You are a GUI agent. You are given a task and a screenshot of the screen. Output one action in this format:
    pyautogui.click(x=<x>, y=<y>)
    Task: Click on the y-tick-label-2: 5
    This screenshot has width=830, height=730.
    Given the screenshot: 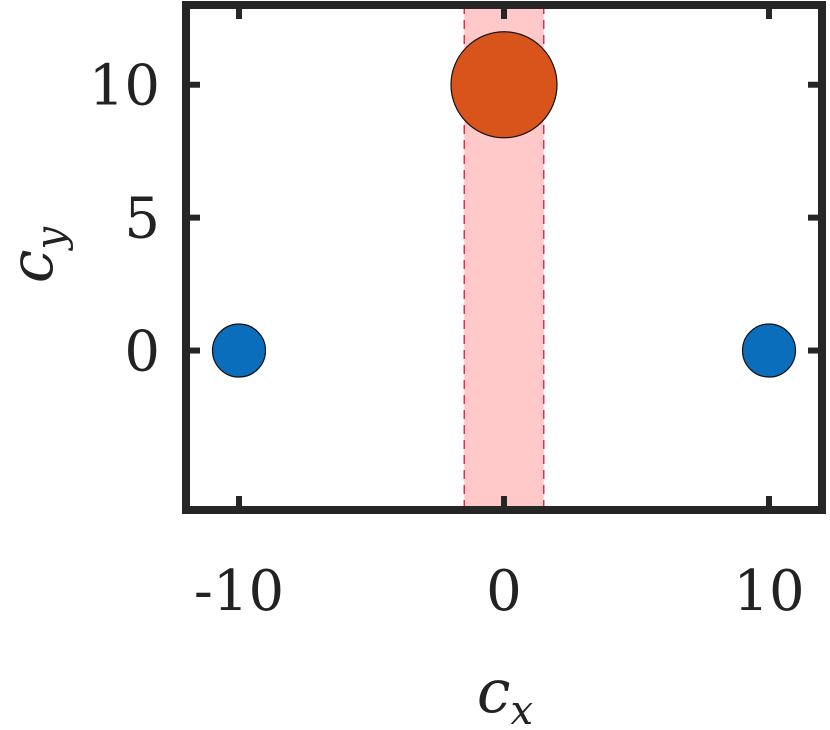 What is the action you would take?
    pyautogui.click(x=142, y=219)
    